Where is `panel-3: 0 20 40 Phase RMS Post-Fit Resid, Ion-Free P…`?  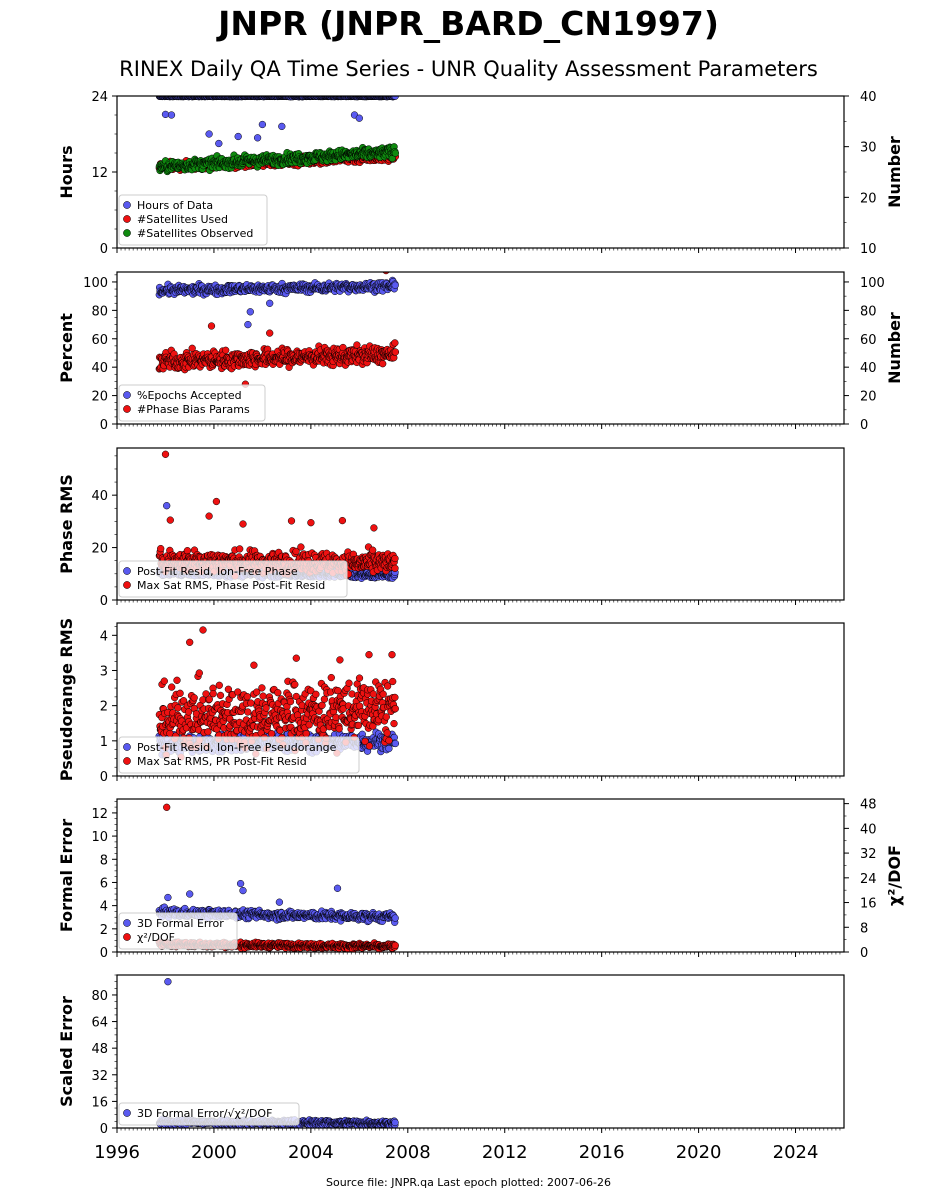 panel-3: 0 20 40 Phase RMS Post-Fit Resid, Ion-Free P… is located at coordinates (451, 528).